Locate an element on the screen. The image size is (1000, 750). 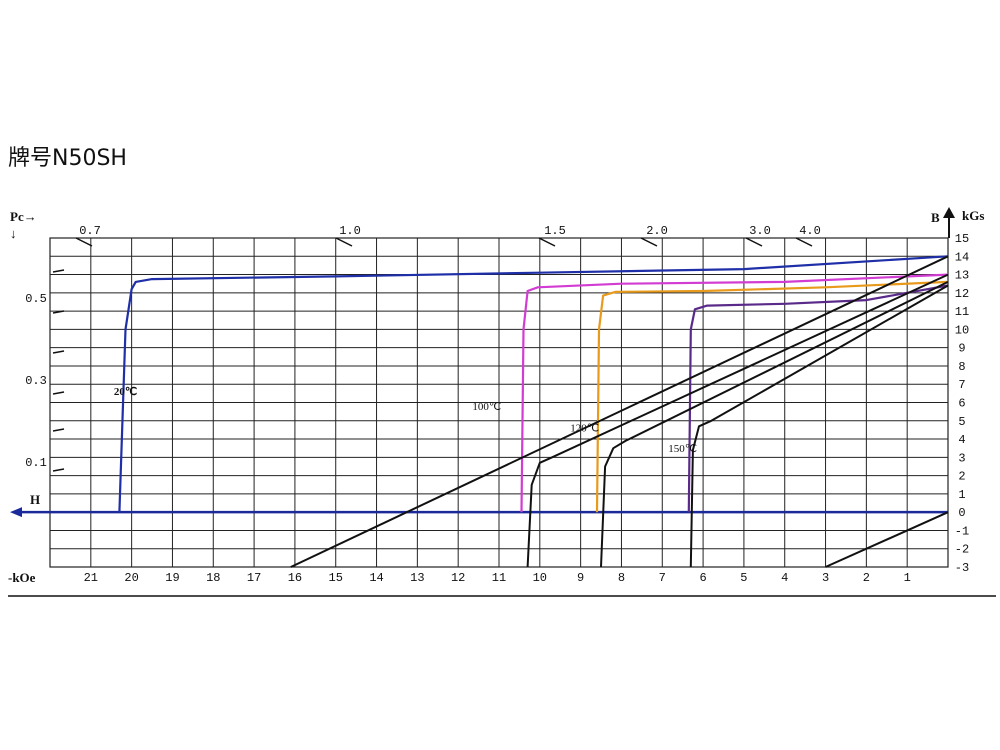
x-tick-label: 9 is located at coordinates (580, 578).